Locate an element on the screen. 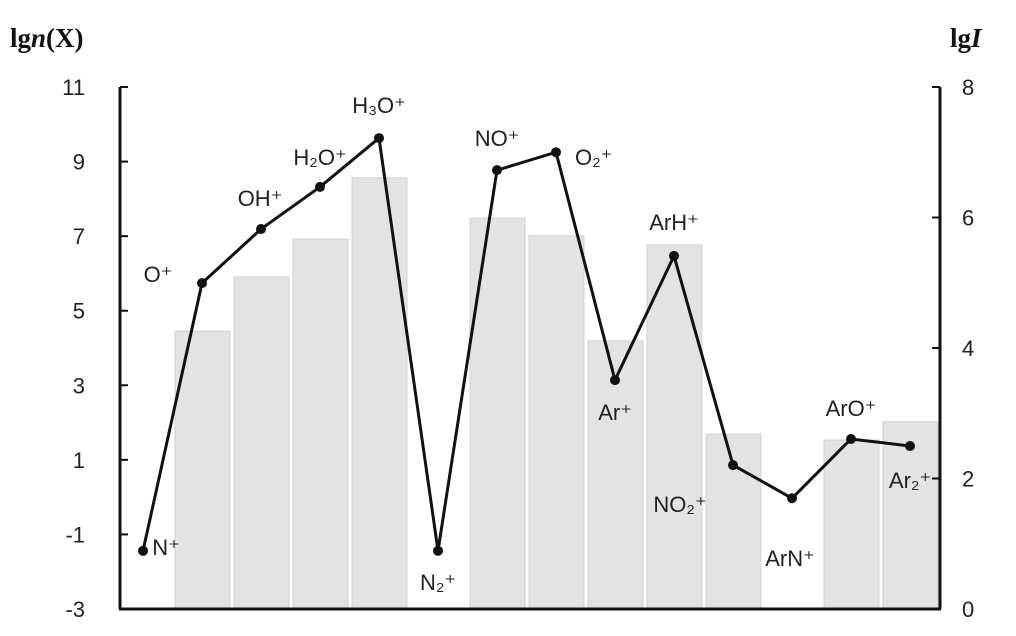 The width and height of the screenshot is (1016, 636). point-label: O₂⁺ is located at coordinates (593, 157).